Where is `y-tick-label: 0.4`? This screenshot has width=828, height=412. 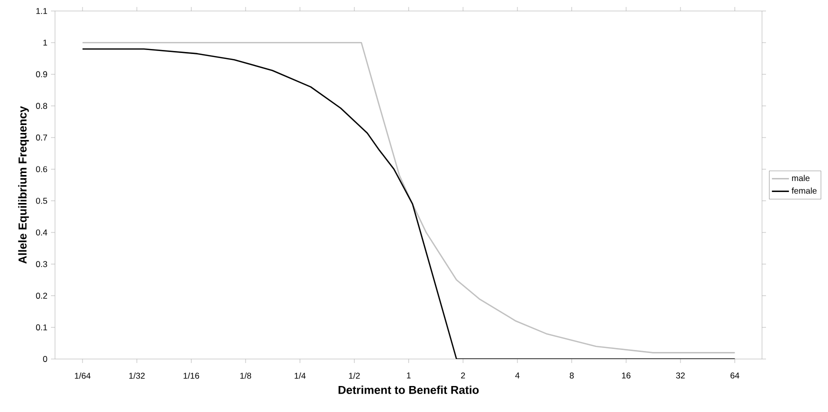
y-tick-label: 0.4 is located at coordinates (42, 232).